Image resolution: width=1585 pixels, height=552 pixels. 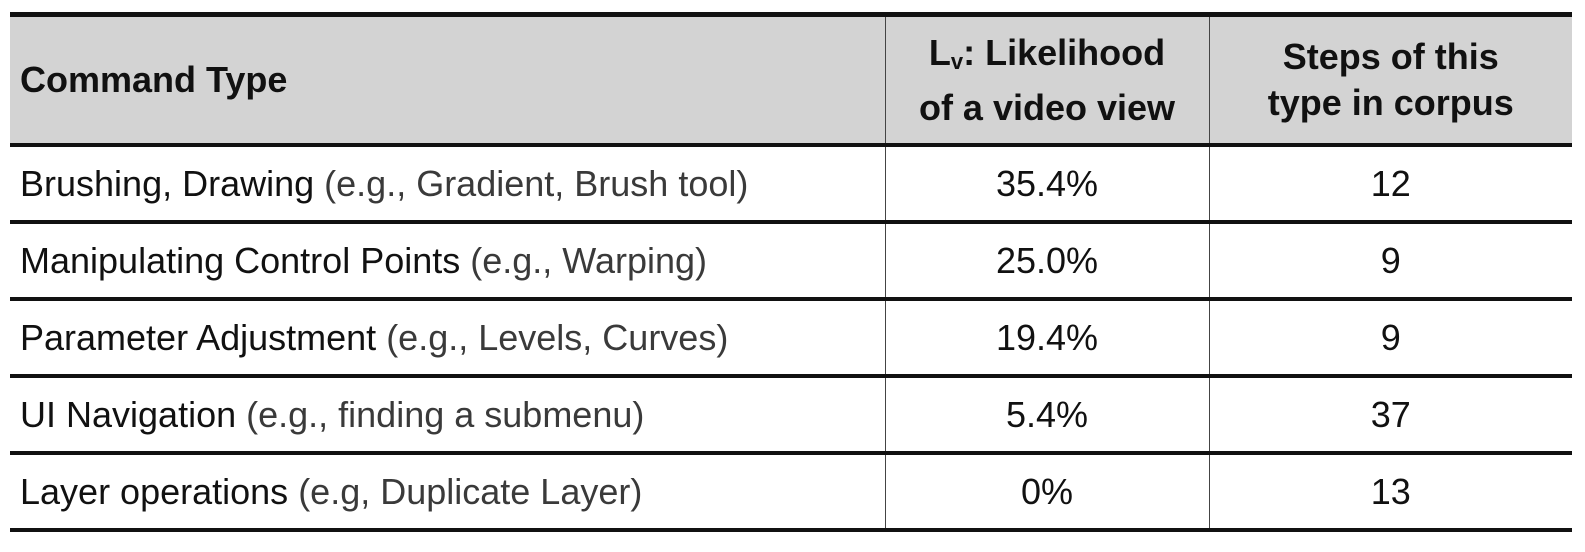 I want to click on likelihood-cell: 0%, so click(x=1046, y=492).